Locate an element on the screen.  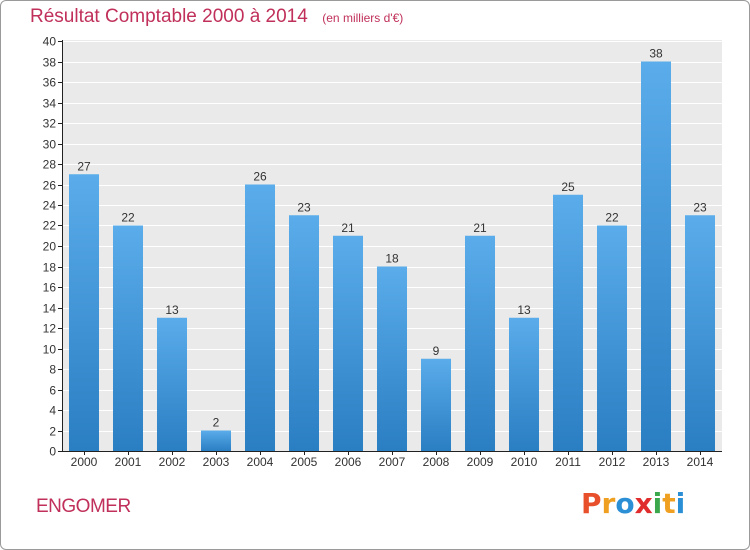
bar-2011 is located at coordinates (568, 322).